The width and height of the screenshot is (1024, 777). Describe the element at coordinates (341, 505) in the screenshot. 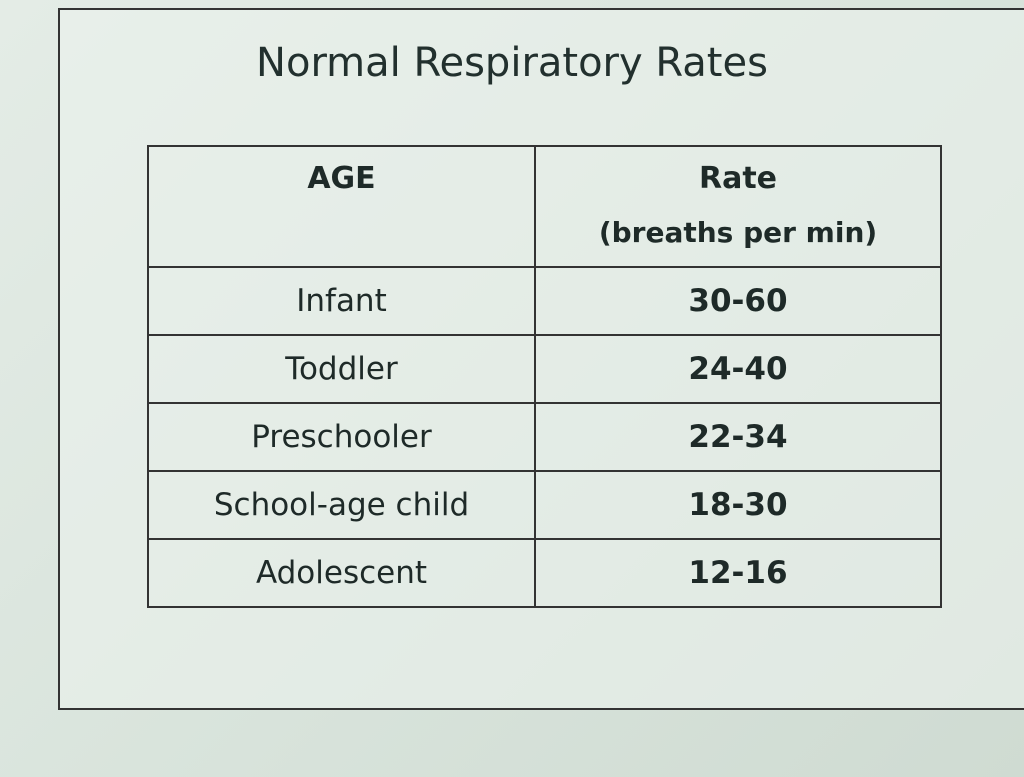

I see `age-cell: School-age child` at that location.